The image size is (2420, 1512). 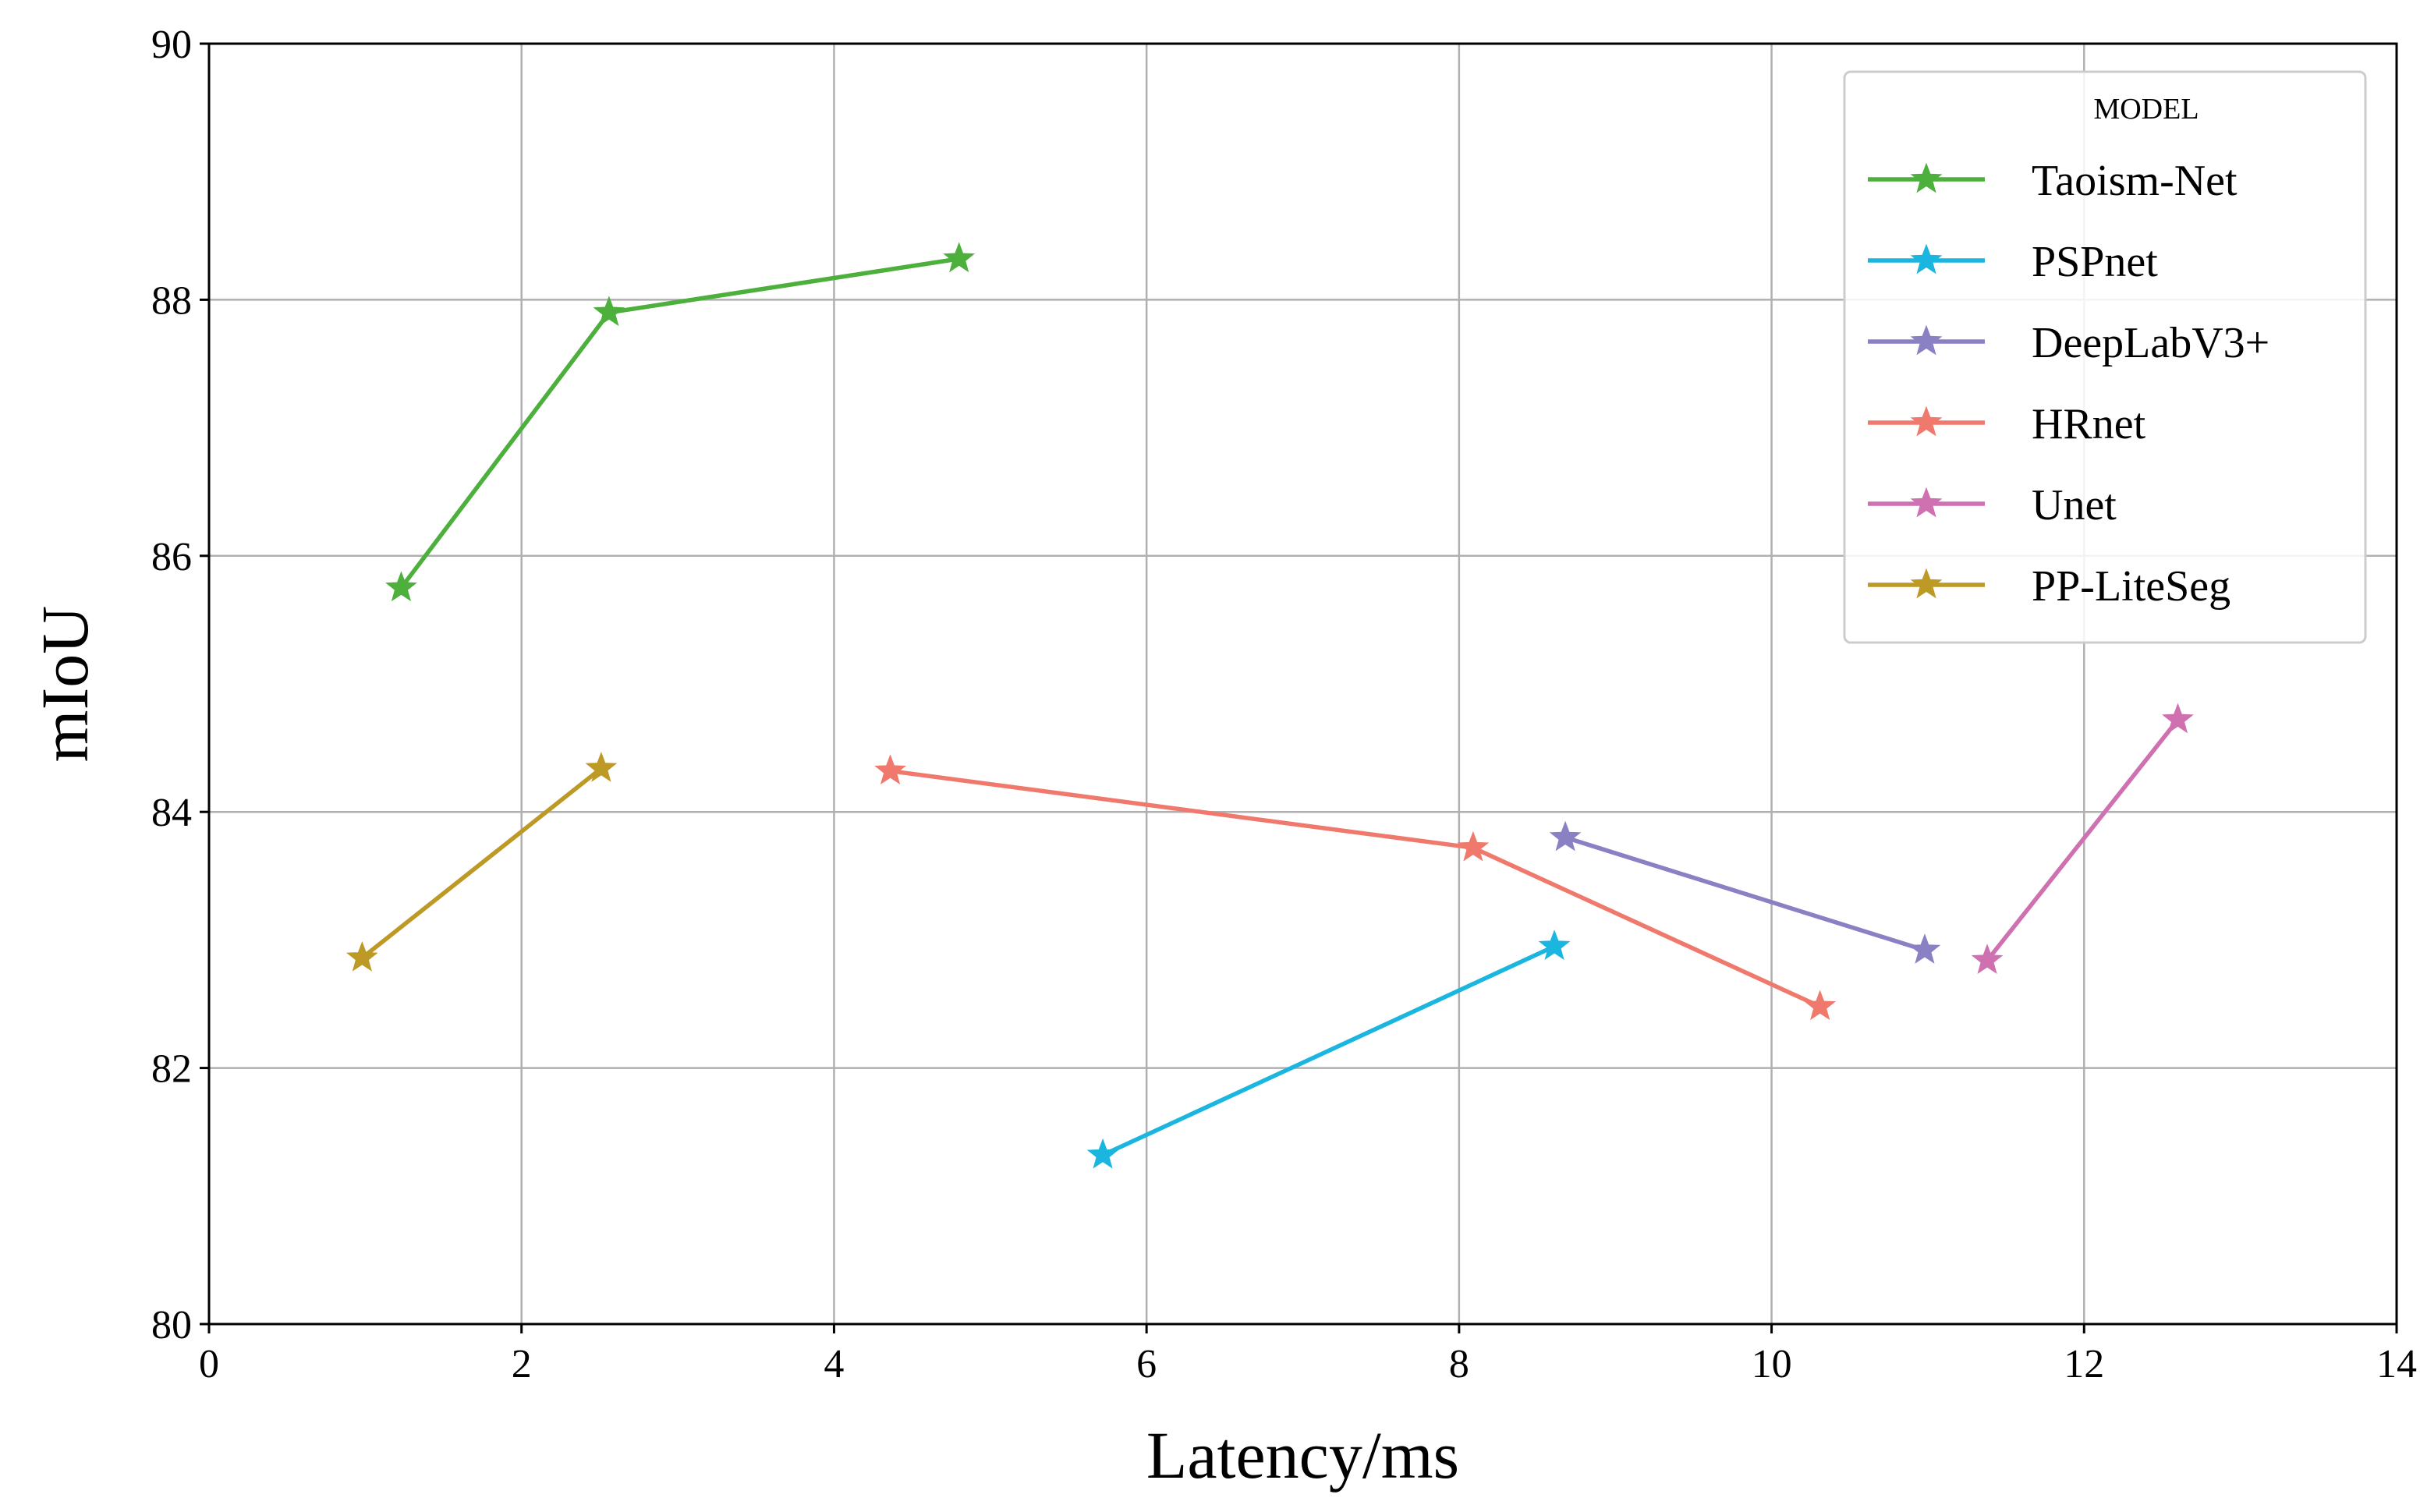 I want to click on x-tick-label: 2, so click(x=522, y=1364).